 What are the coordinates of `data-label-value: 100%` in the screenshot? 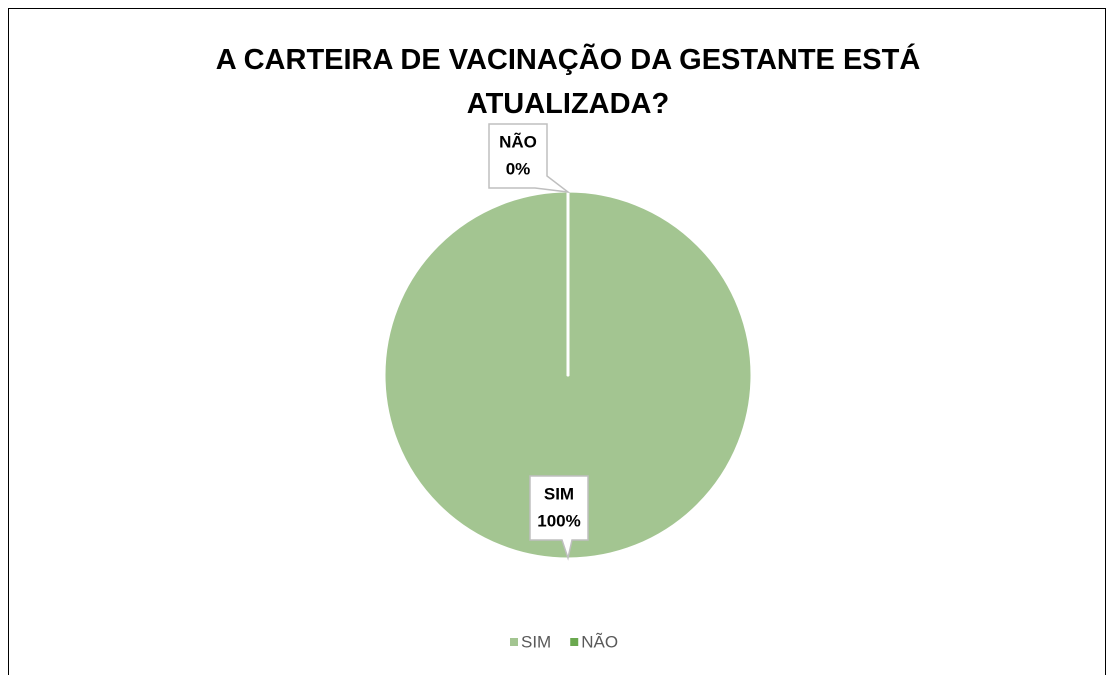 It's located at (558, 520).